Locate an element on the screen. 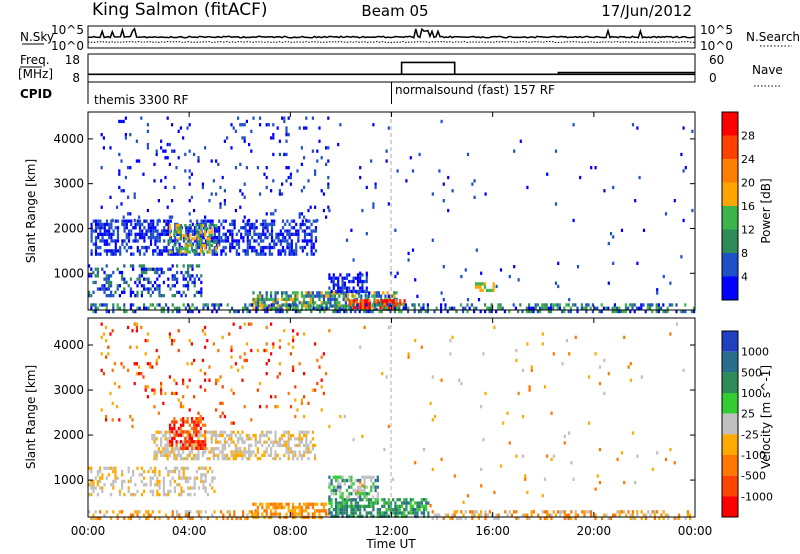 The height and width of the screenshot is (554, 800). noise-right-label: N.Search is located at coordinates (773, 37).